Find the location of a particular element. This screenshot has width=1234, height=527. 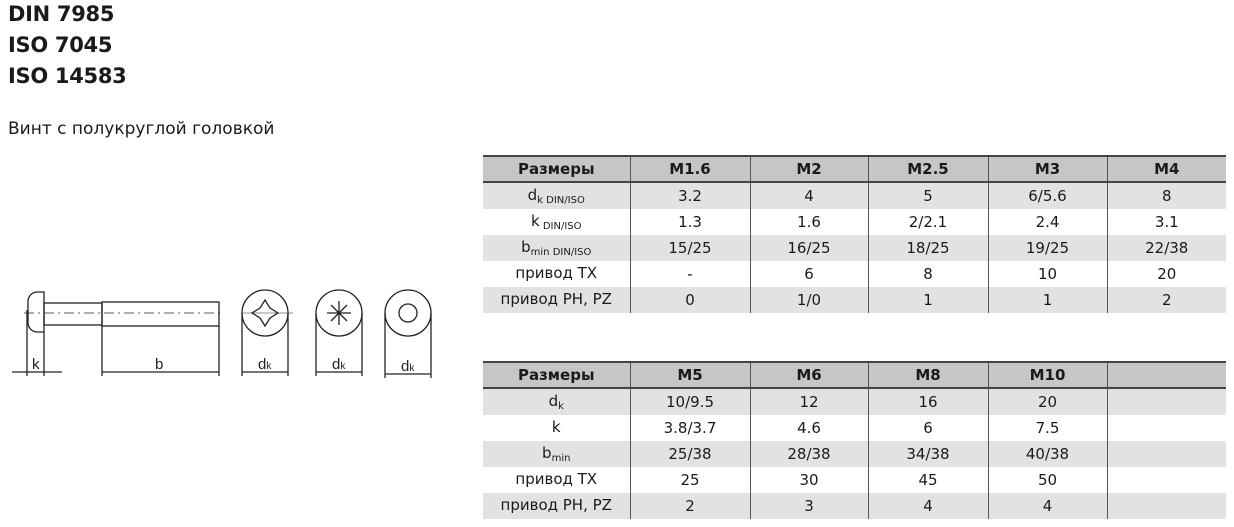

column-header: M8 is located at coordinates (928, 375).